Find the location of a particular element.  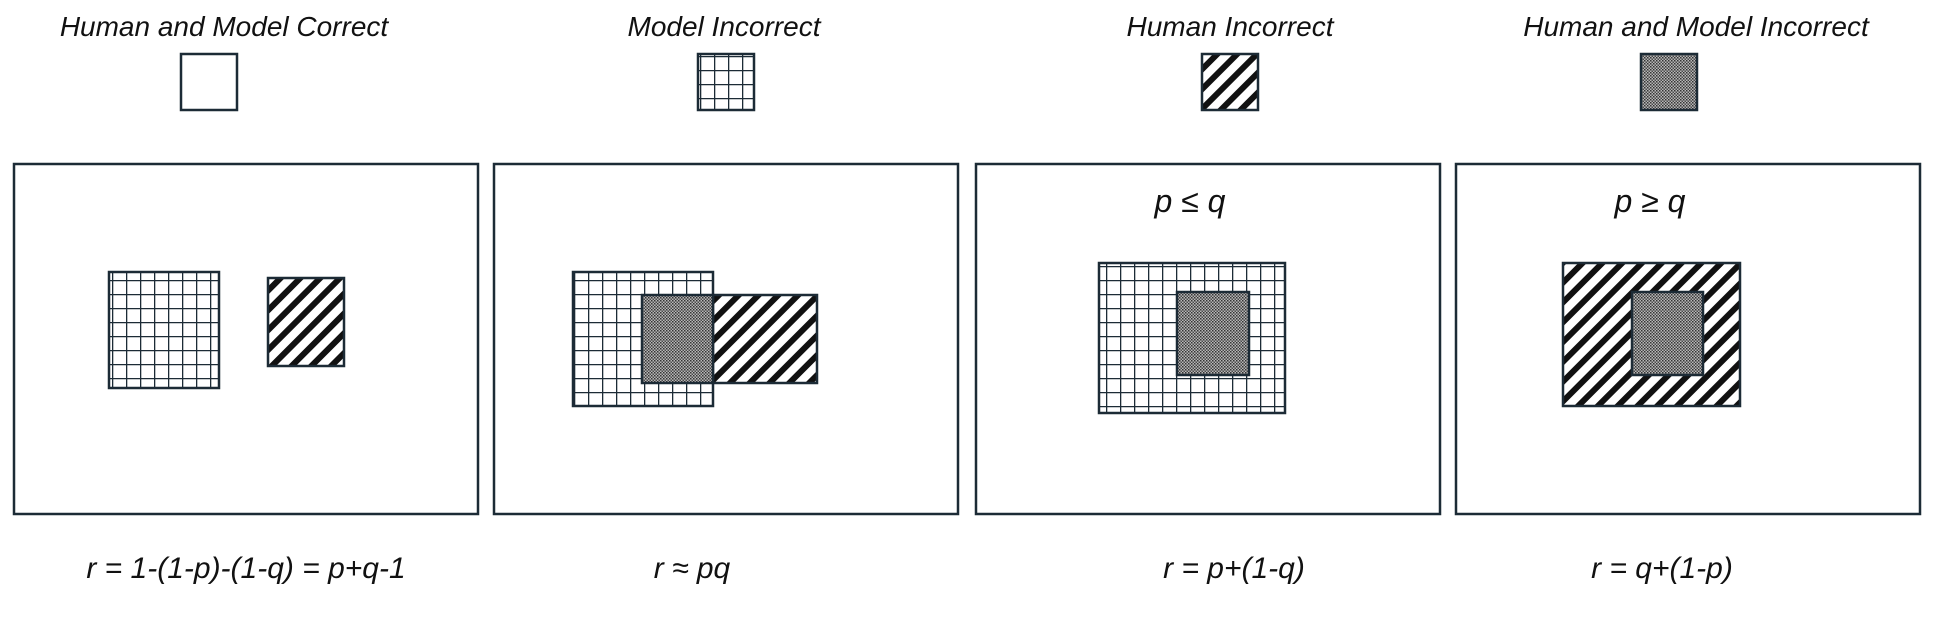

legend-label-both-incorrect: Human and Model Incorrect is located at coordinates (1696, 26).